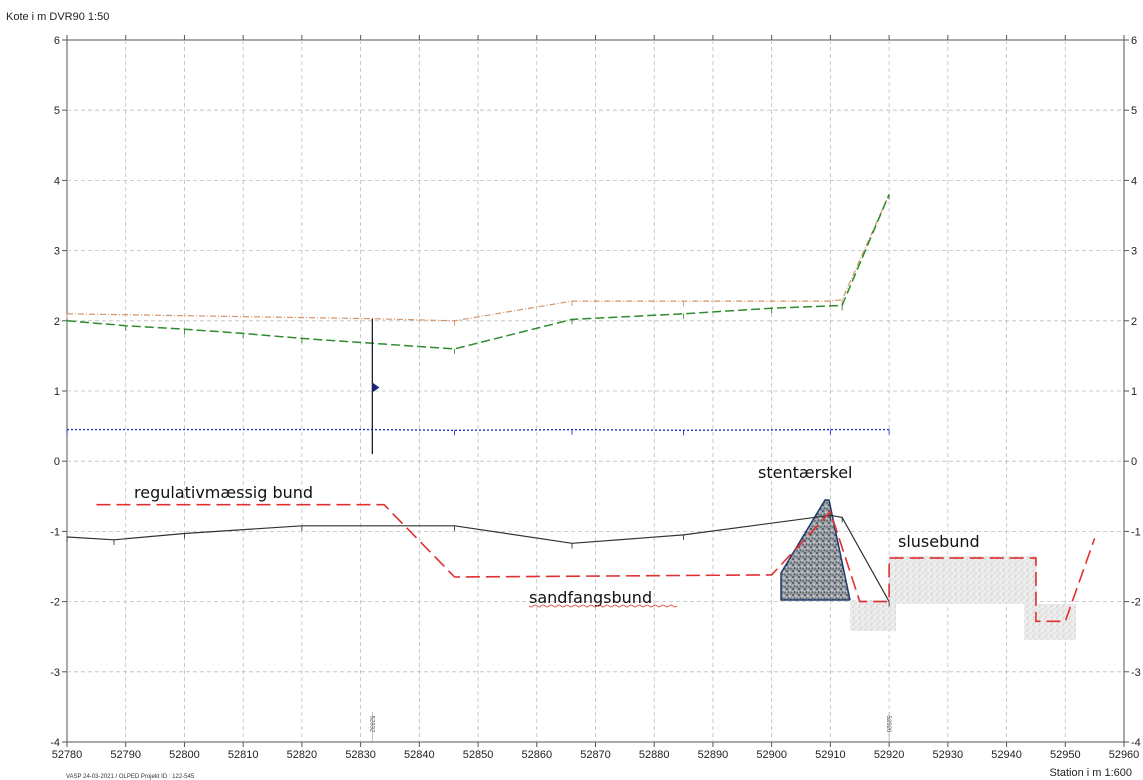 This screenshot has width=1143, height=780. What do you see at coordinates (371, 724) in the screenshot?
I see `station-marker-label: 52832` at bounding box center [371, 724].